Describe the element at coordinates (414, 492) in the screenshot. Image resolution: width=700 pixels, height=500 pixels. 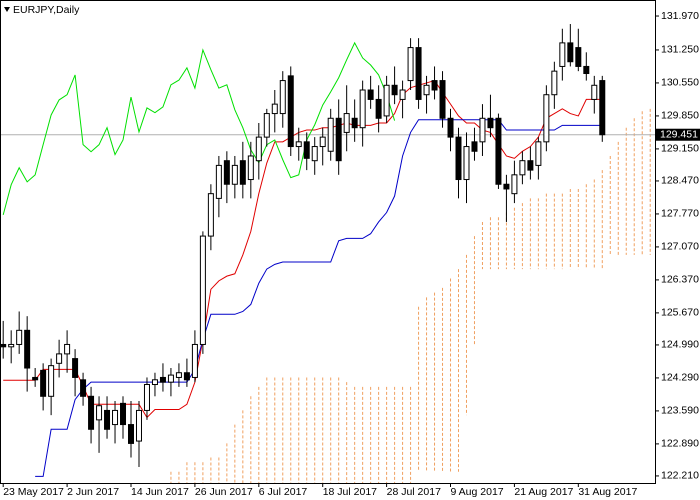
I see `x-tick-label: 28 Jul 2017` at that location.